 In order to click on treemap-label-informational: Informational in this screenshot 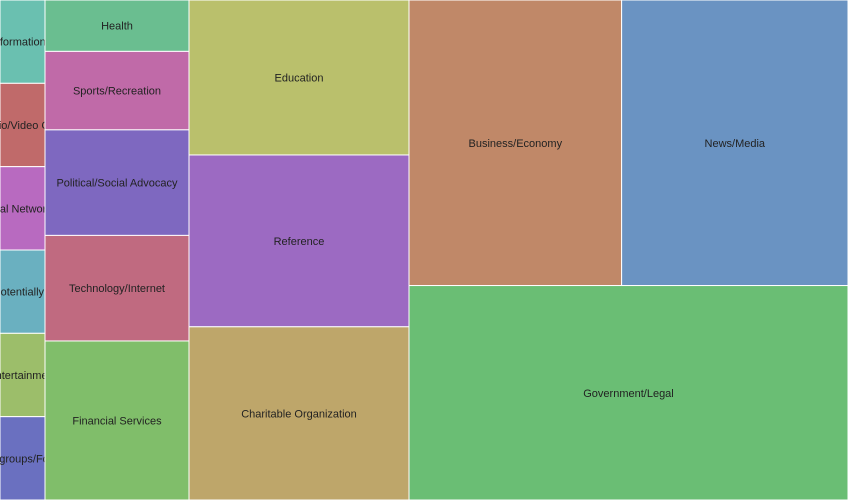, I will do `click(27, 43)`.